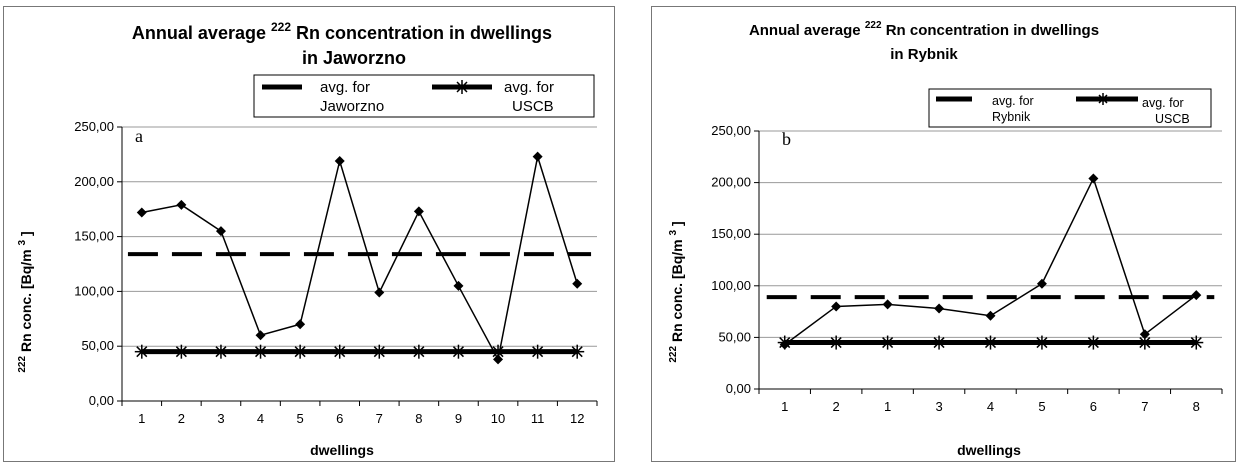 This screenshot has width=1239, height=464. Describe the element at coordinates (352, 106) in the screenshot. I see `legend-label: Jaworzno` at that location.